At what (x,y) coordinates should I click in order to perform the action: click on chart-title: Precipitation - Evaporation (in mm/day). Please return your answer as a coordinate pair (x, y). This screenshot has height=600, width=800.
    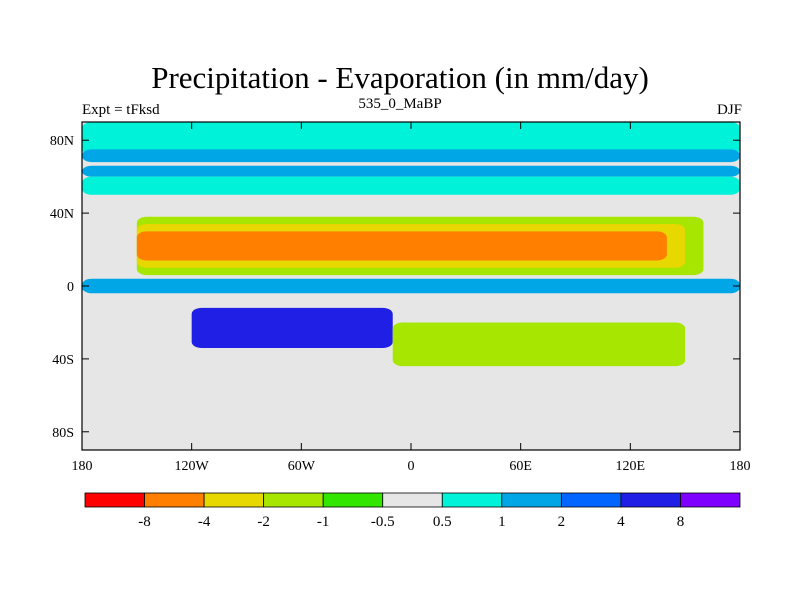
    Looking at the image, I should click on (400, 77).